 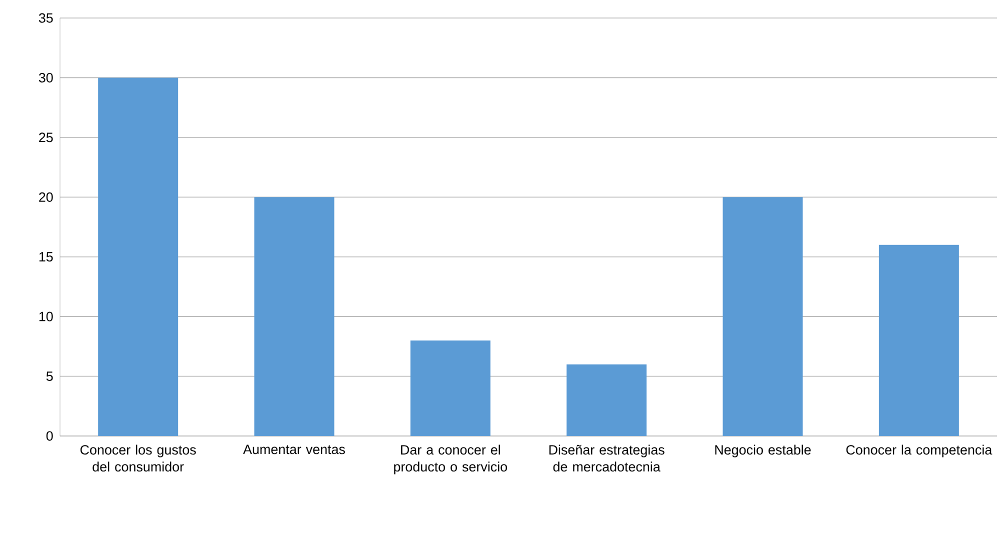 I want to click on y-tick-label: 35, so click(x=45, y=18).